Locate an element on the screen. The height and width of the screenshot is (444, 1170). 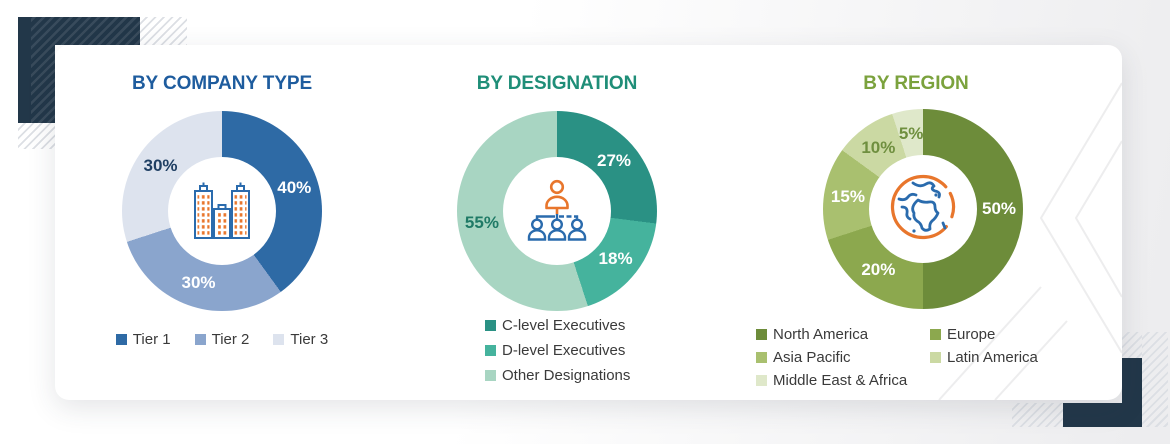
legend-item: Asia Pacific is located at coordinates (843, 357).